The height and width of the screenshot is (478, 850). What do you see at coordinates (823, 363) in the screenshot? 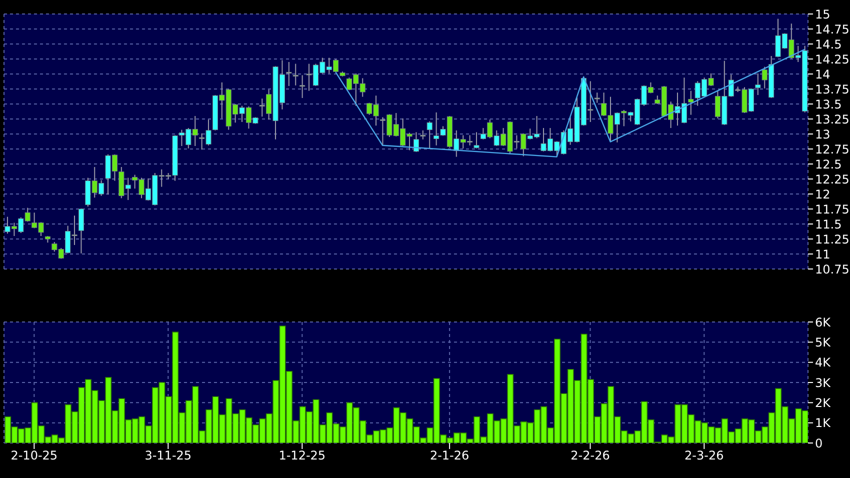
I see `y-tick-label: 4K` at bounding box center [823, 363].